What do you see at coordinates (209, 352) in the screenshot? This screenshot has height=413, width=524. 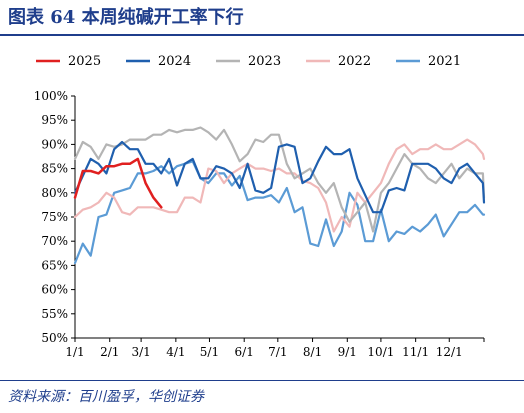 I see `x-tick-label: 5/1` at bounding box center [209, 352].